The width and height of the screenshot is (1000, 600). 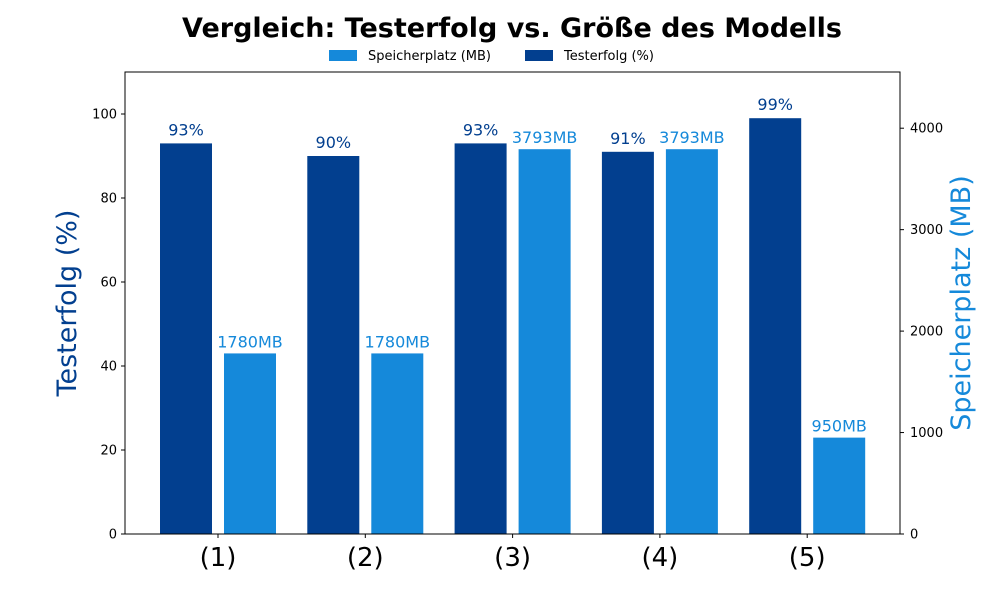 I want to click on right-tick-label: 4000, so click(x=926, y=129).